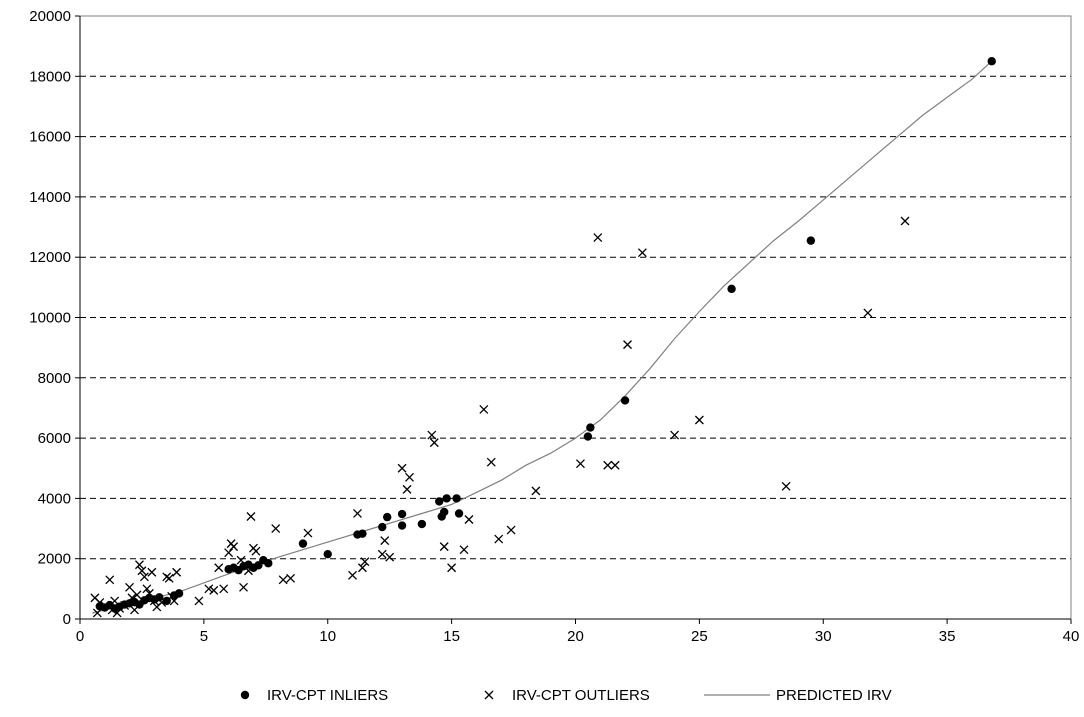 This screenshot has width=1084, height=717. Describe the element at coordinates (575, 636) in the screenshot. I see `x-tick-label: 20` at that location.